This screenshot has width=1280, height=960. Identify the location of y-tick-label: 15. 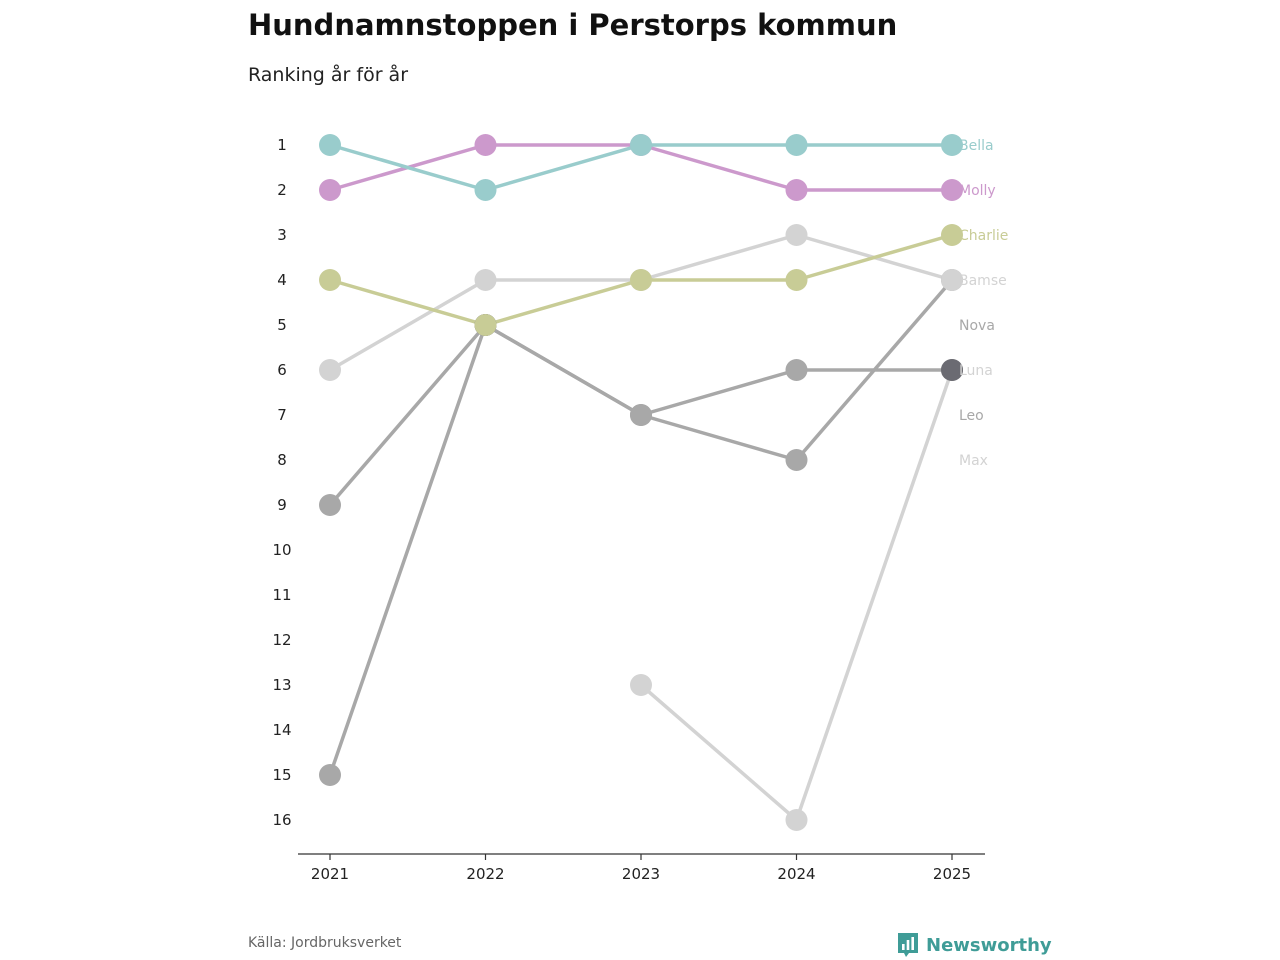
(281, 775).